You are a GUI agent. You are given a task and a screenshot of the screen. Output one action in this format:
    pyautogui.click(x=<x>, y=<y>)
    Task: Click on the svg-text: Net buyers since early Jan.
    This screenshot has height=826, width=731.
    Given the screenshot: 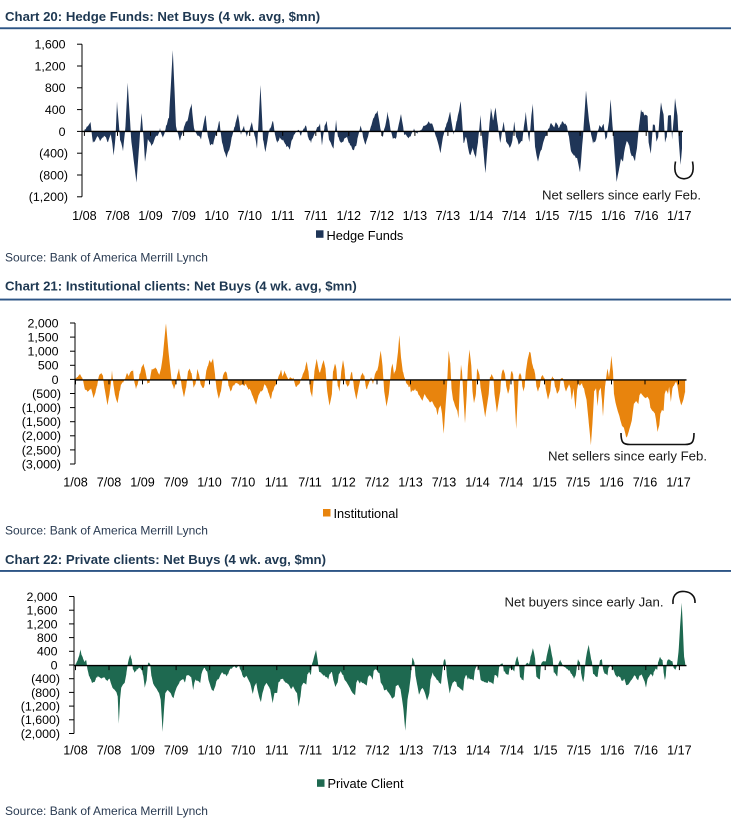 What is the action you would take?
    pyautogui.click(x=583, y=602)
    